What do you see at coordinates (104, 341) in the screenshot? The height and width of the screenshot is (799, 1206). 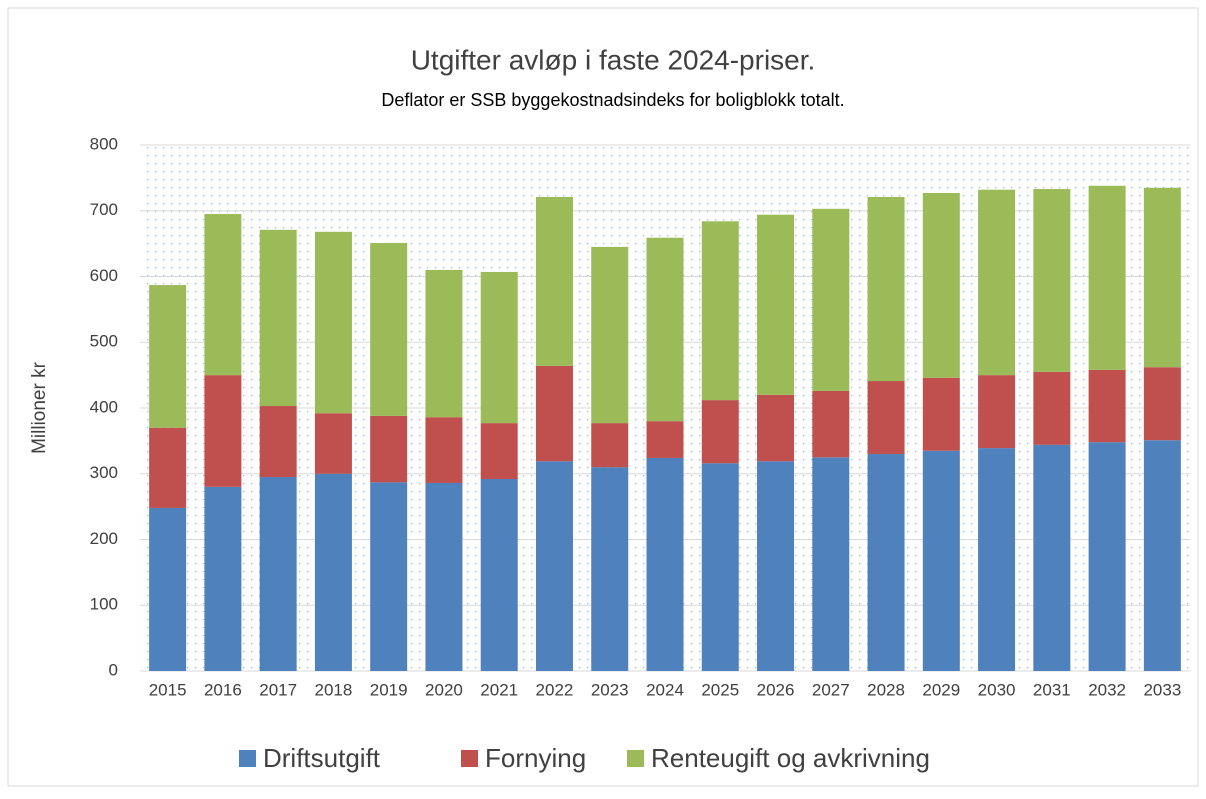 I see `y-tick-label: 500` at bounding box center [104, 341].